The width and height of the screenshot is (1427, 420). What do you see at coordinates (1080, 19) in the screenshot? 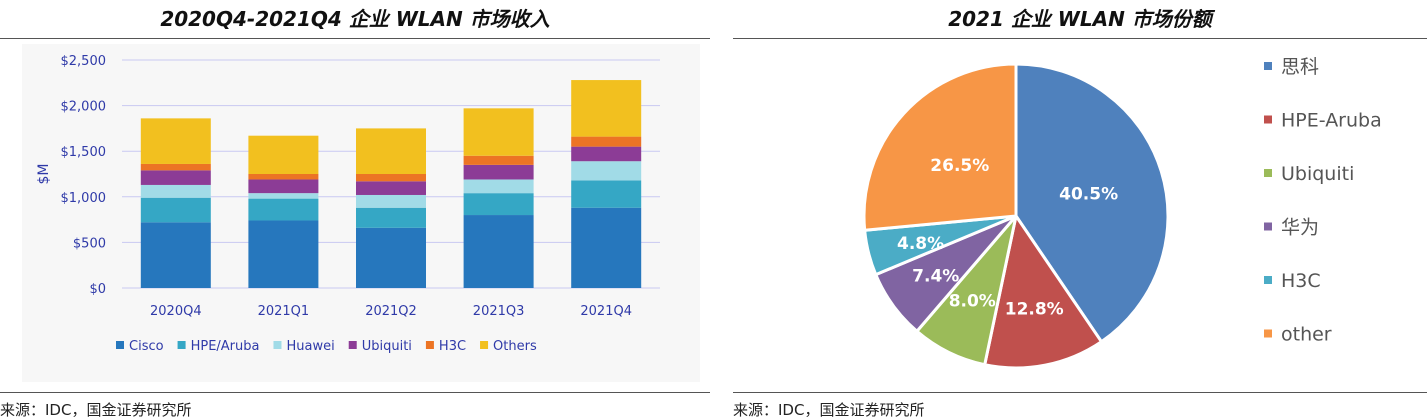
I see `share-chart-title: 2021 企业 WLAN 市场份额` at bounding box center [1080, 19].